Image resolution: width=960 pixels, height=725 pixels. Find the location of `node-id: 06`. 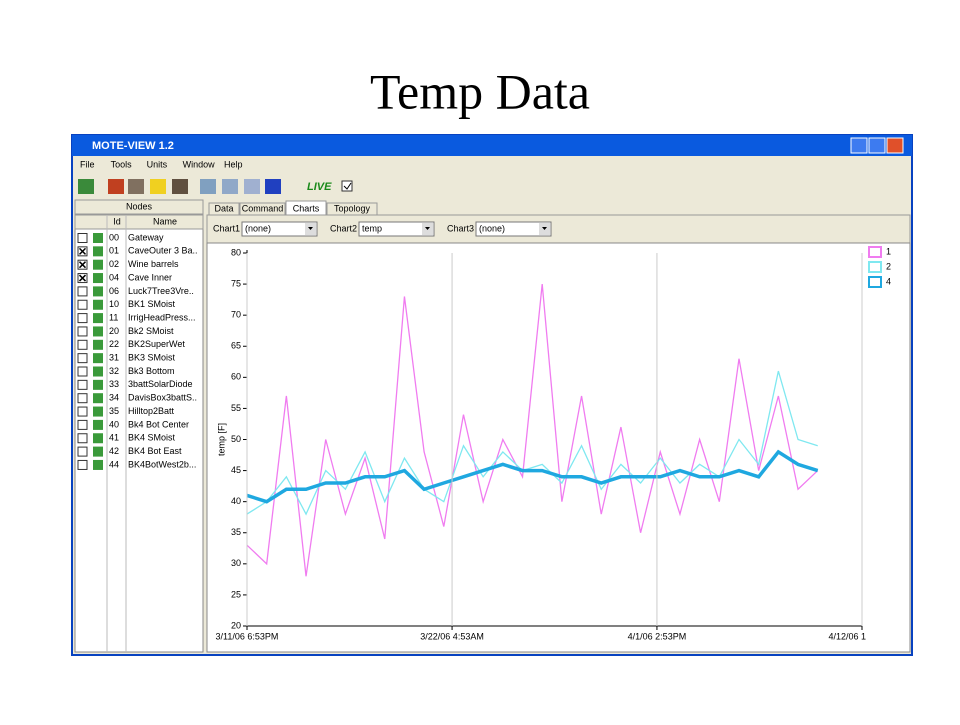

node-id: 06 is located at coordinates (114, 291).